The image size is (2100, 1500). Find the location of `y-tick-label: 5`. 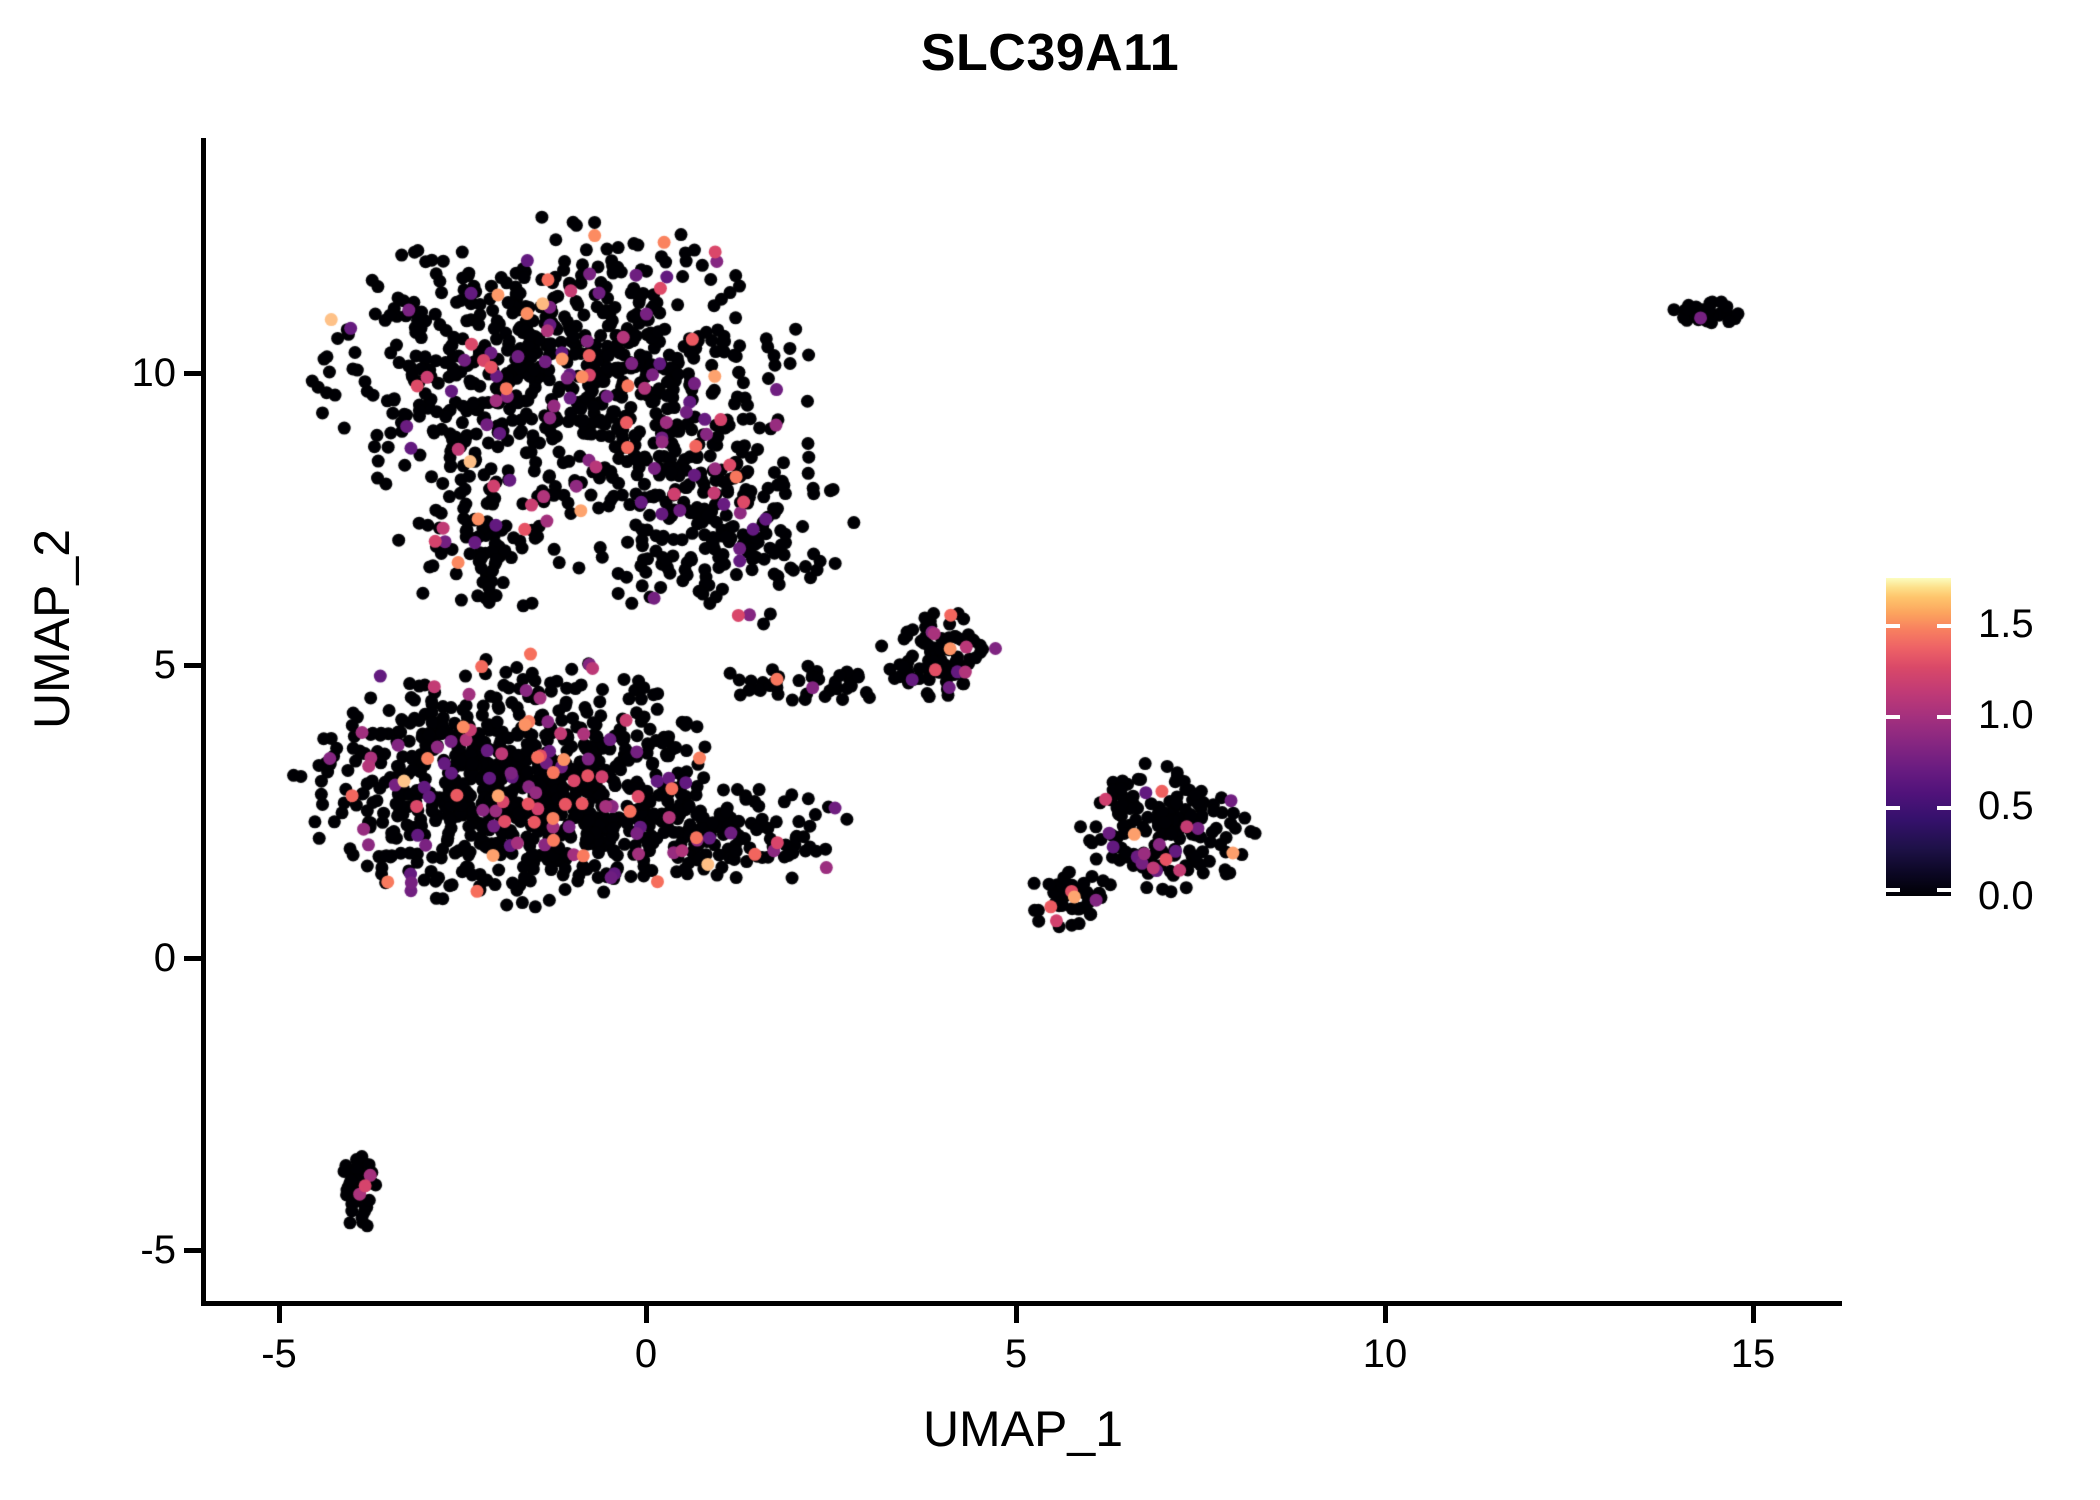

y-tick-label: 5 is located at coordinates (164, 665).